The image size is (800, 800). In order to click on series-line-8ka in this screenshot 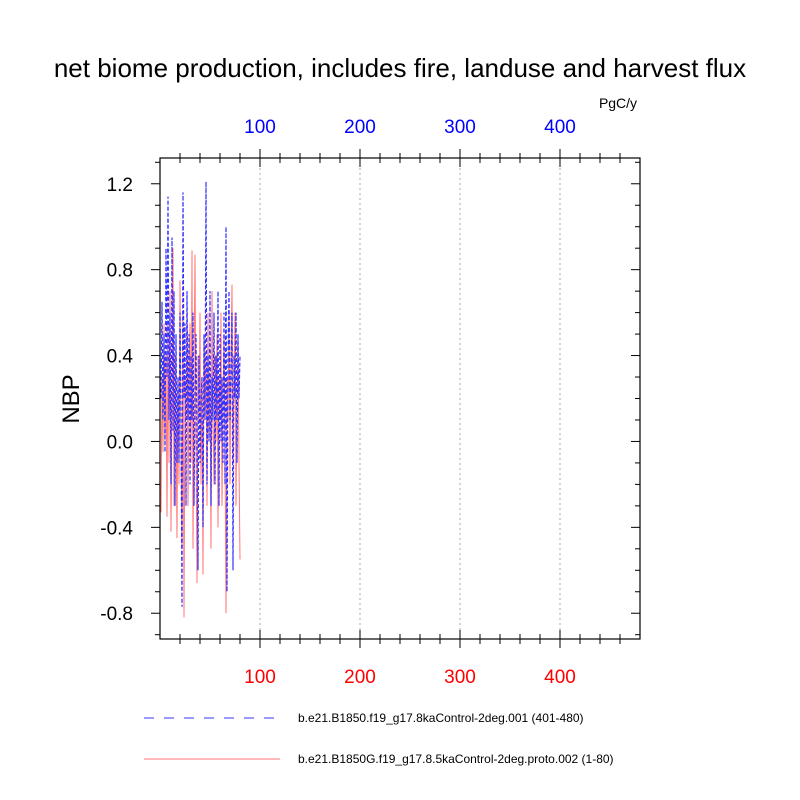, I will do `click(200, 394)`.